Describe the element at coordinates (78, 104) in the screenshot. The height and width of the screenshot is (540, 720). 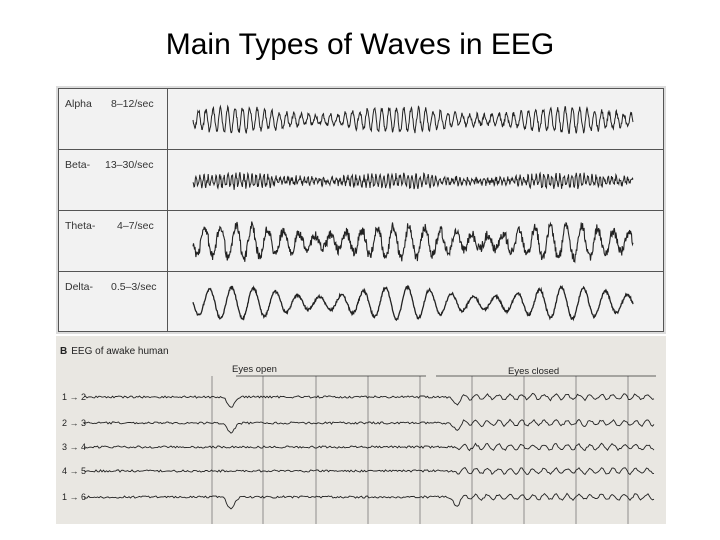
I see `wave-name: Alpha` at that location.